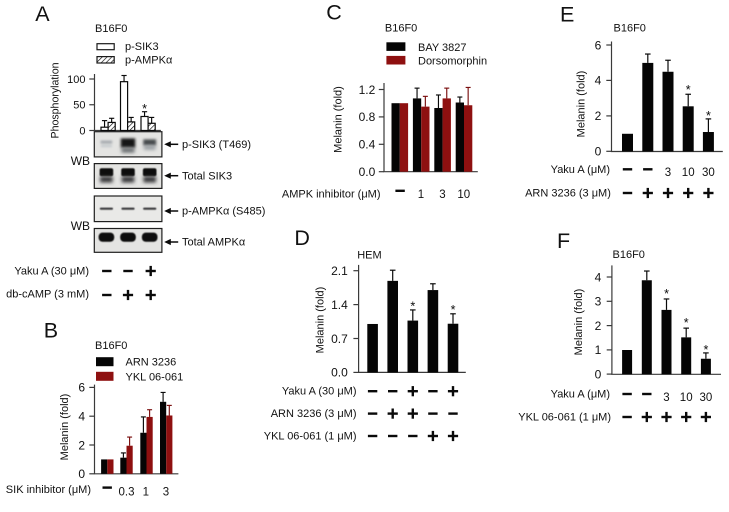  What do you see at coordinates (48, 490) in the screenshot?
I see `svg-text: SIK inhibitor (μM)` at bounding box center [48, 490].